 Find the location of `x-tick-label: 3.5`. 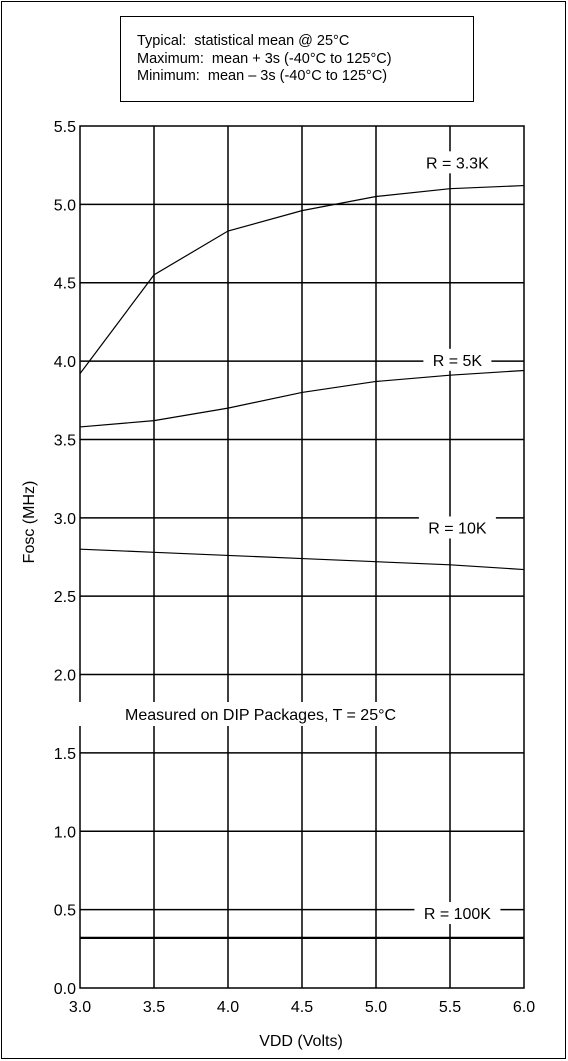

x-tick-label: 3.5 is located at coordinates (154, 1007).